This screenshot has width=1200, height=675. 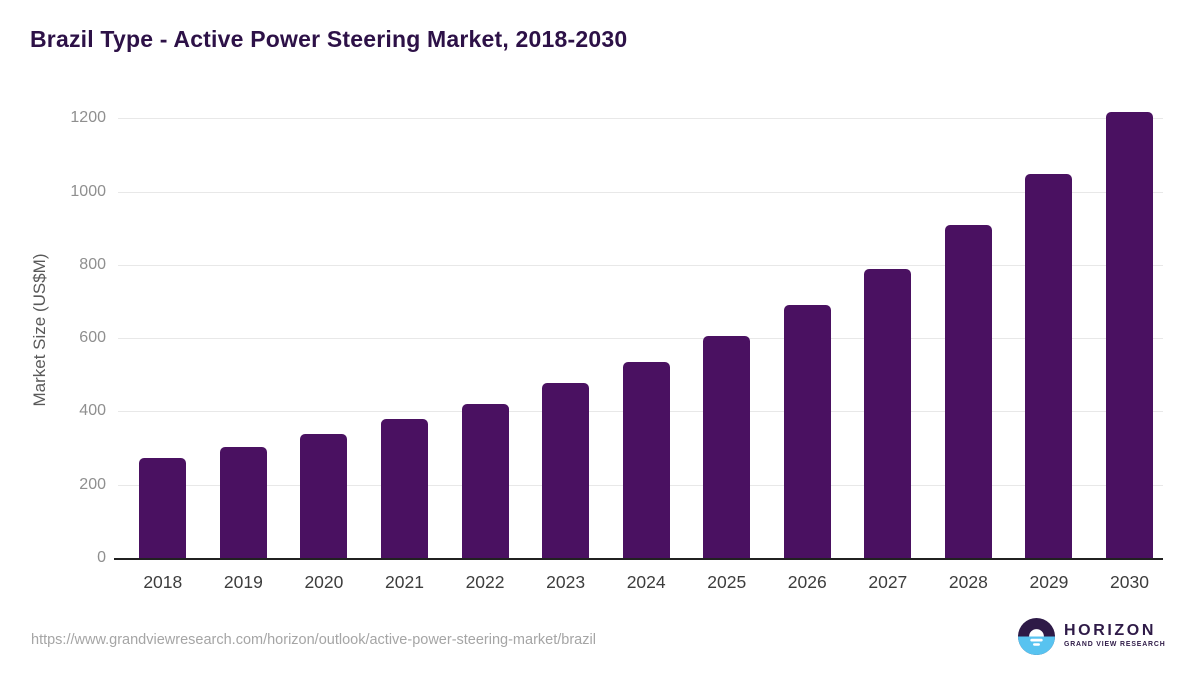 What do you see at coordinates (888, 582) in the screenshot?
I see `x-tick-label-2027: 2027` at bounding box center [888, 582].